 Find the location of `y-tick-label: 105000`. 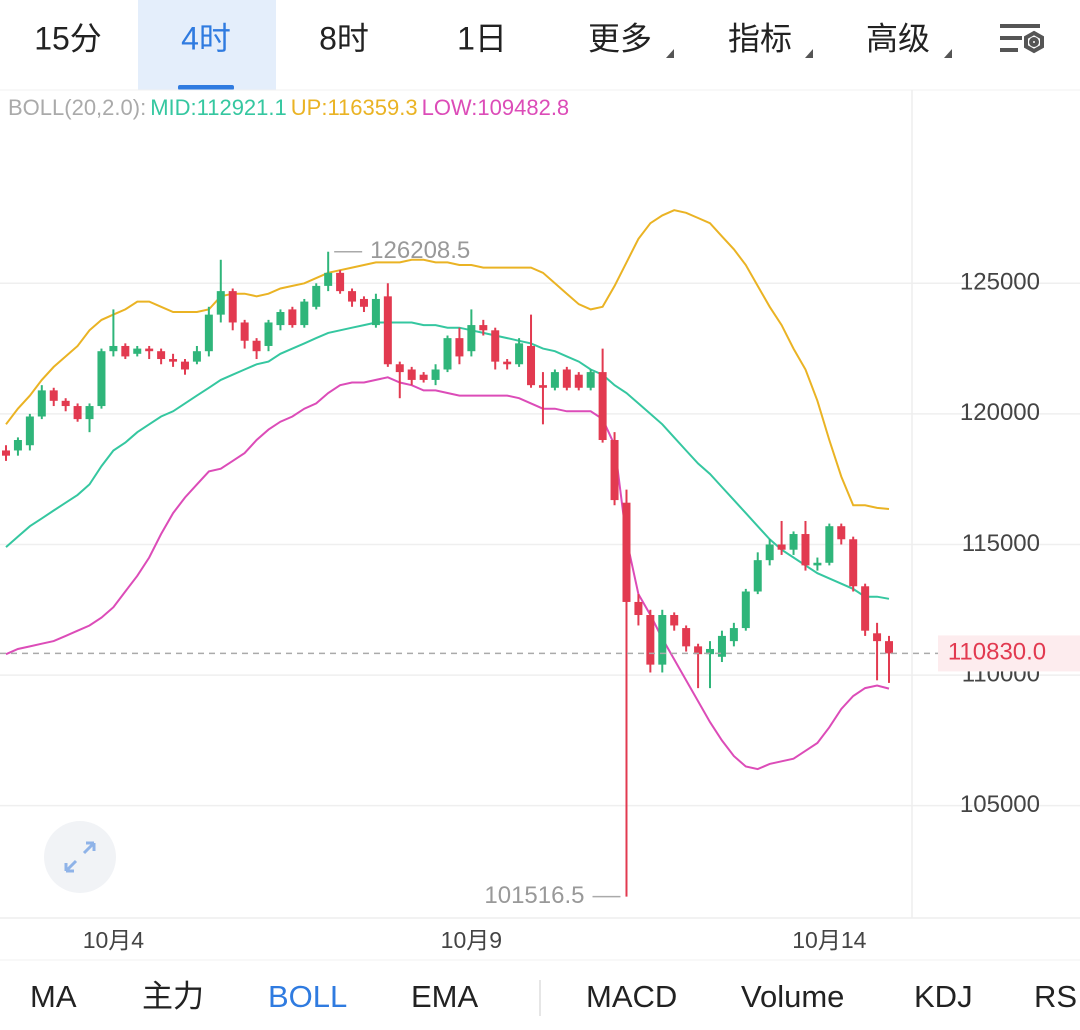

y-tick-label: 105000 is located at coordinates (1000, 804).